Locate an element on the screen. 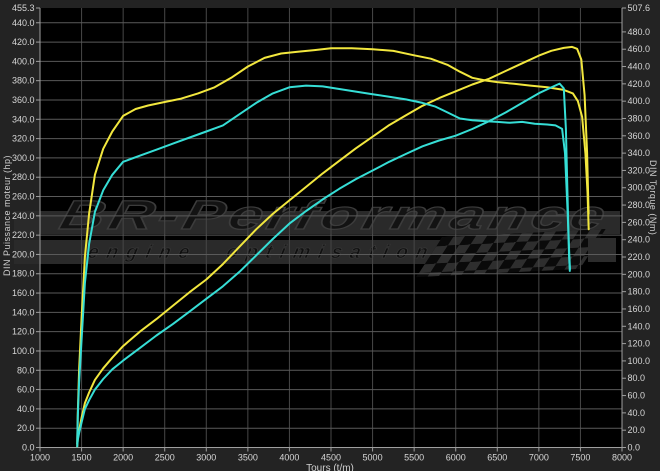 The image size is (660, 471). svg-text: 3000 is located at coordinates (206, 458).